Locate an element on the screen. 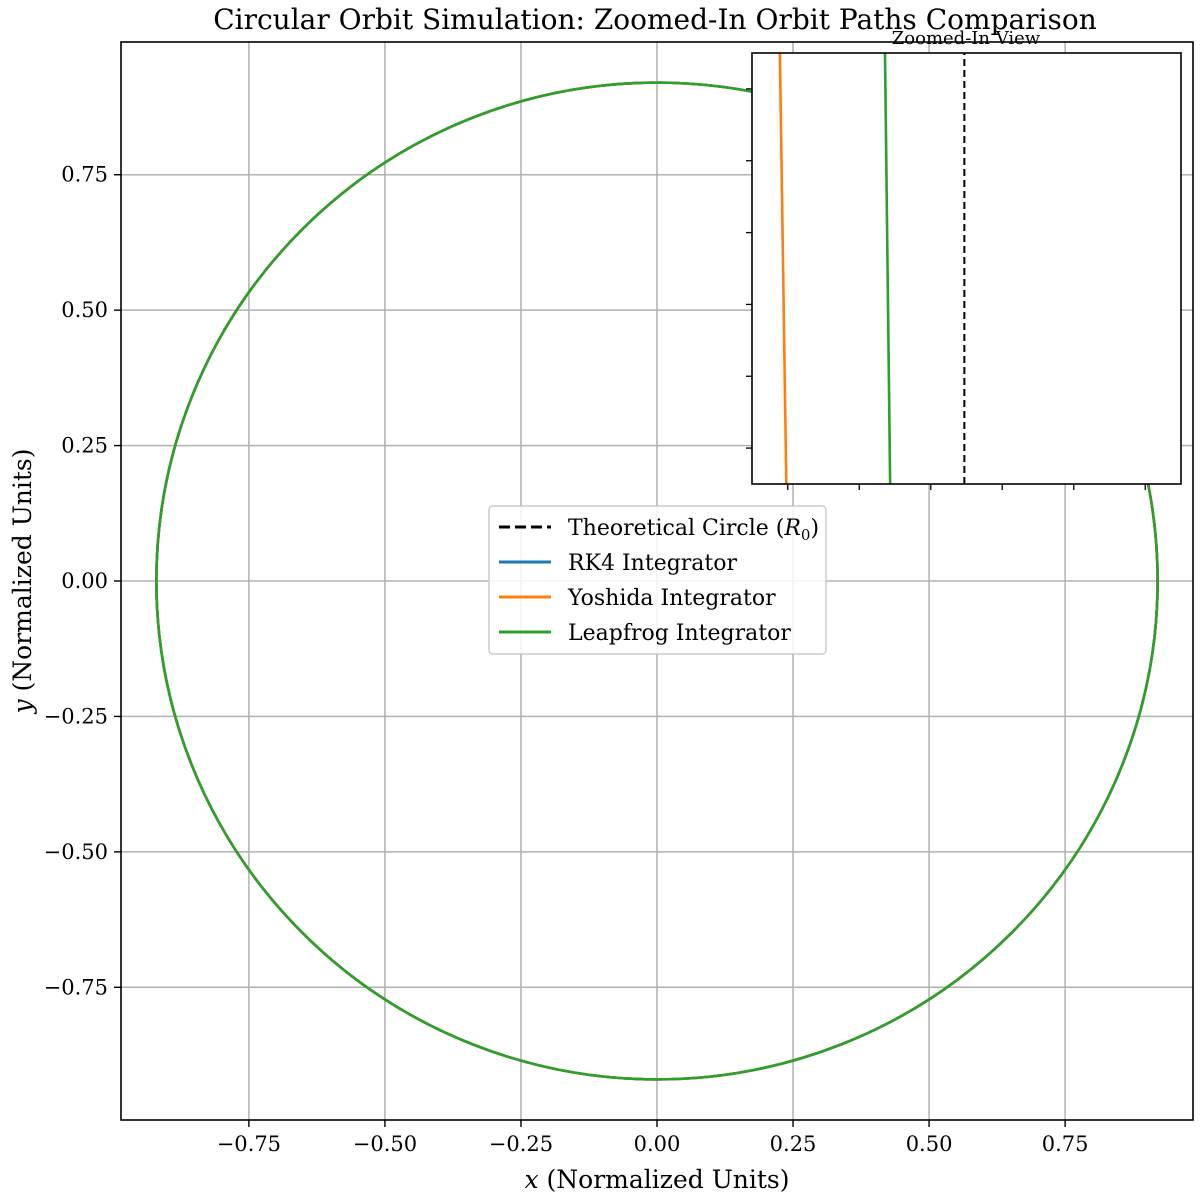 Image resolution: width=1200 pixels, height=1200 pixels. y-tick-label: 0.00 is located at coordinates (84, 581).